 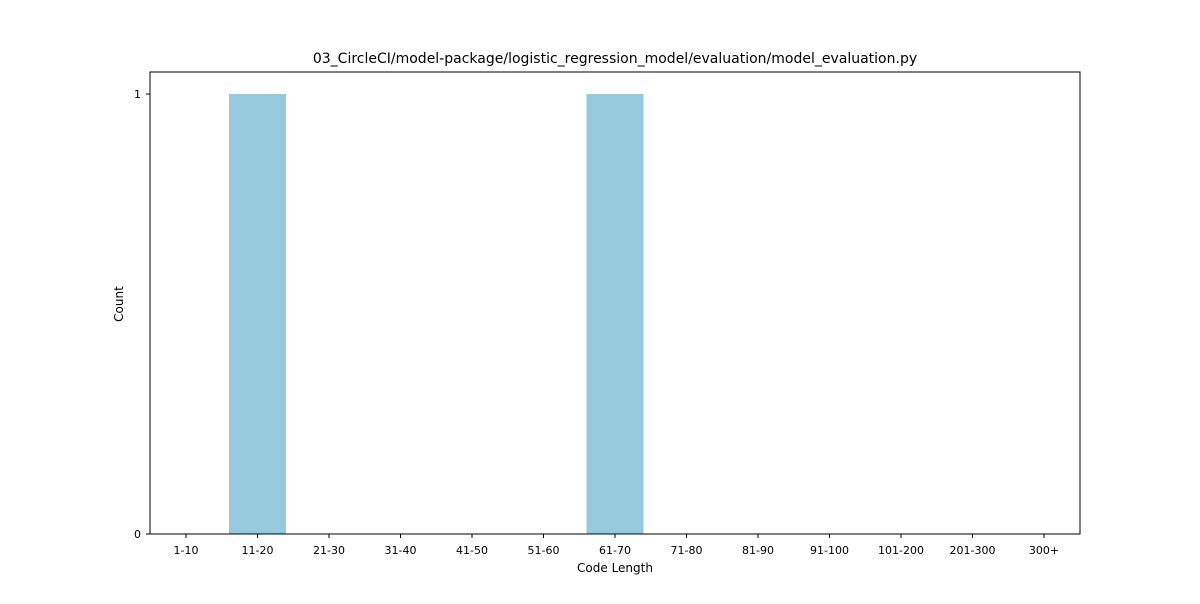 I want to click on x-tick-label: 101-200, so click(x=901, y=550).